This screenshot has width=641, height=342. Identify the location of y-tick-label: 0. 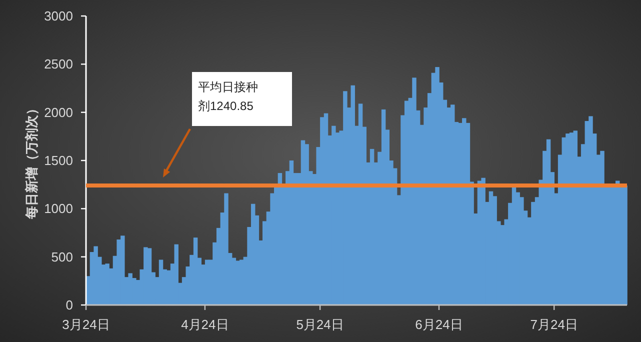
(69, 305).